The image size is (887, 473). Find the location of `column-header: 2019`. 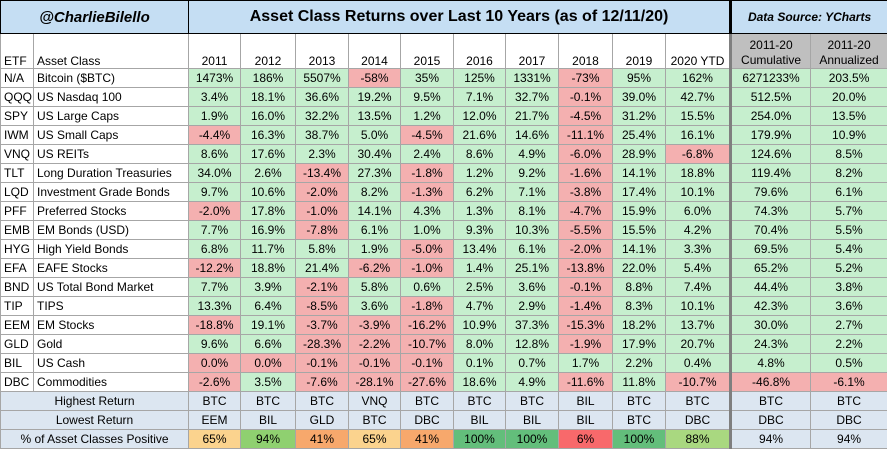

column-header: 2019 is located at coordinates (639, 51).